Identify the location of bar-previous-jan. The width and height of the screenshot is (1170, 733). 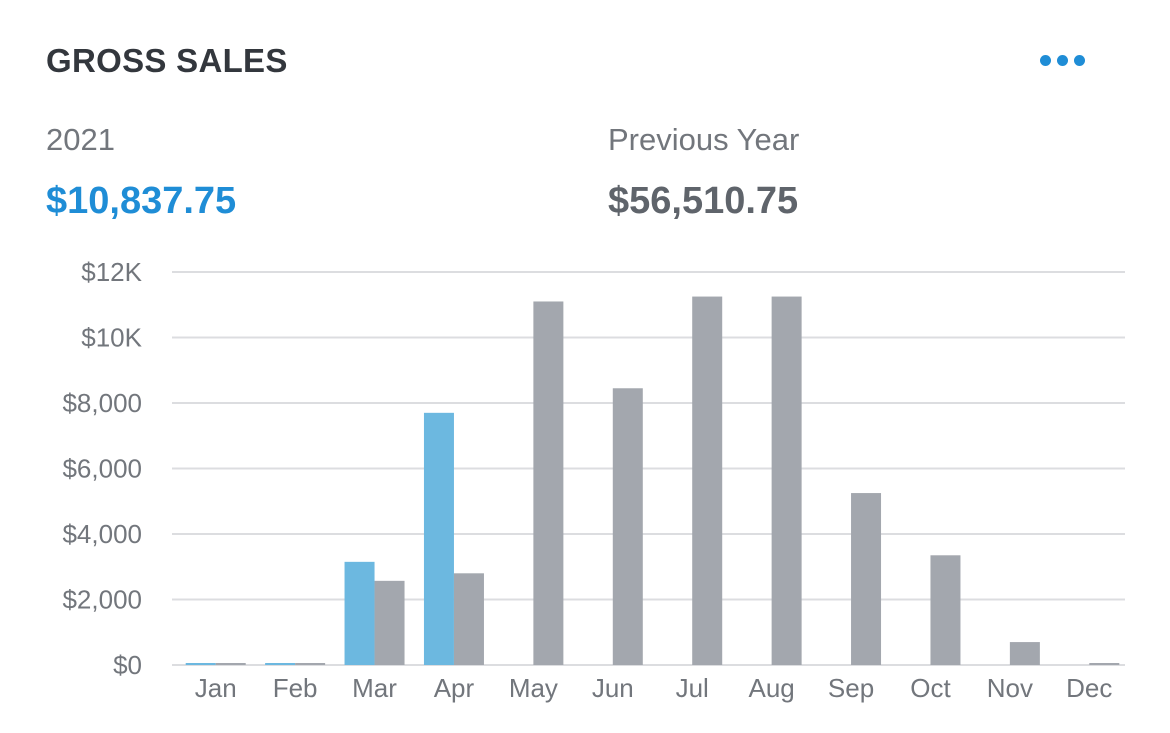
(230, 664).